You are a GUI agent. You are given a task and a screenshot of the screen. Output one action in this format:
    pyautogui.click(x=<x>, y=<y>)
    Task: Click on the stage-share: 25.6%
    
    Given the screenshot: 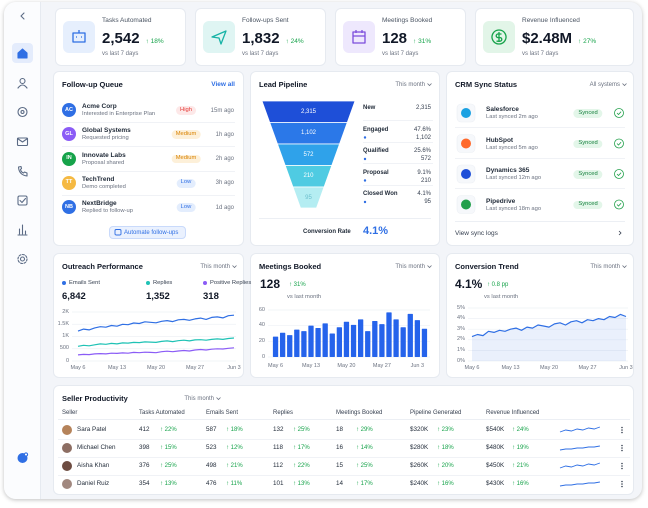 What is the action you would take?
    pyautogui.click(x=422, y=151)
    